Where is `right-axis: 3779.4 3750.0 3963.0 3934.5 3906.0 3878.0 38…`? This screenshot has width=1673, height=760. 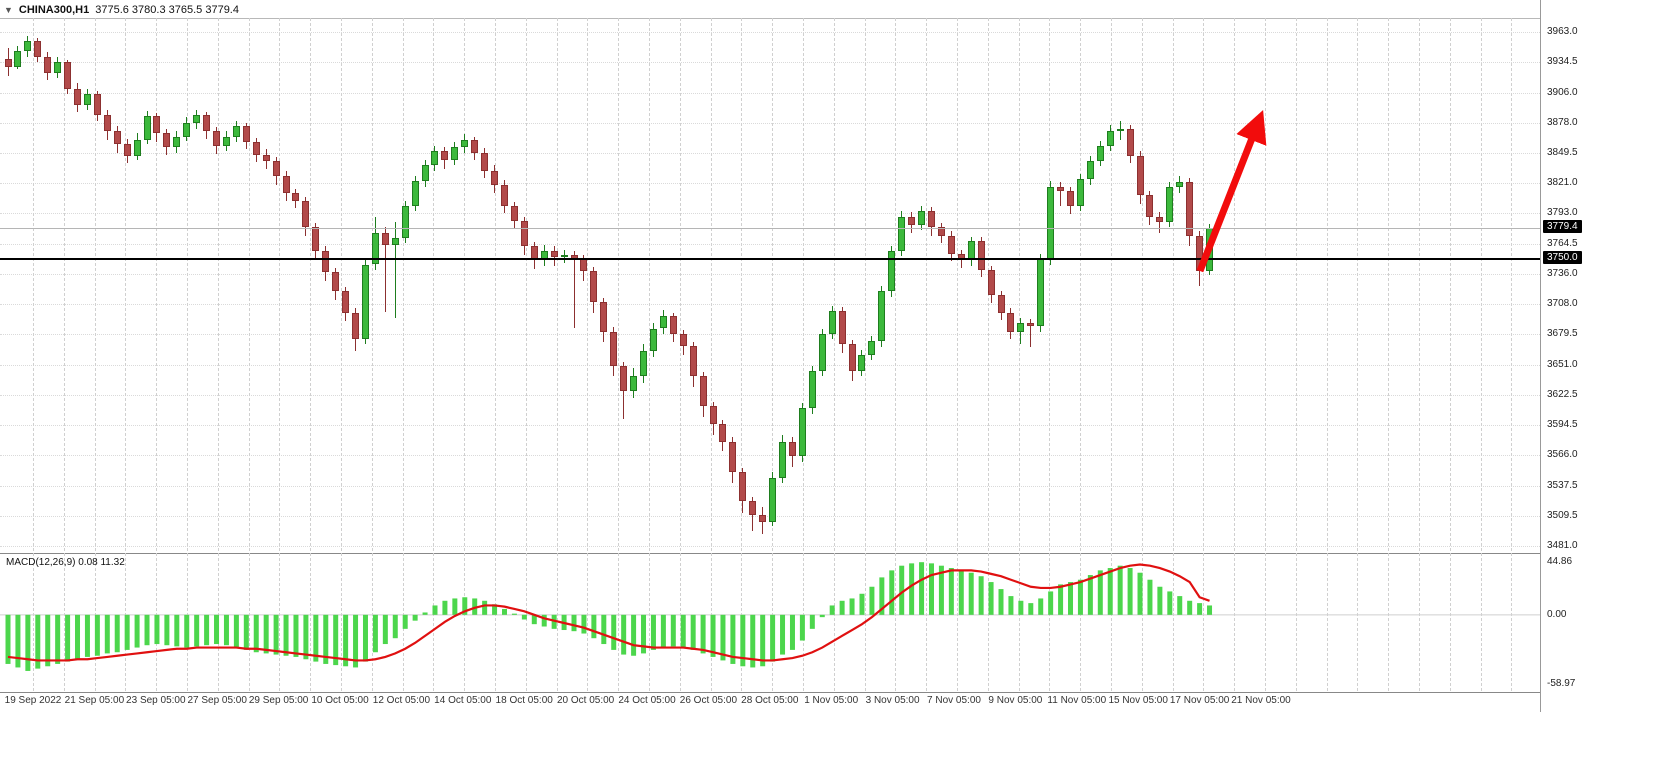
right-axis: 3779.4 3750.0 3963.0 3934.5 3906.0 3878.0 38… is located at coordinates (1606, 356).